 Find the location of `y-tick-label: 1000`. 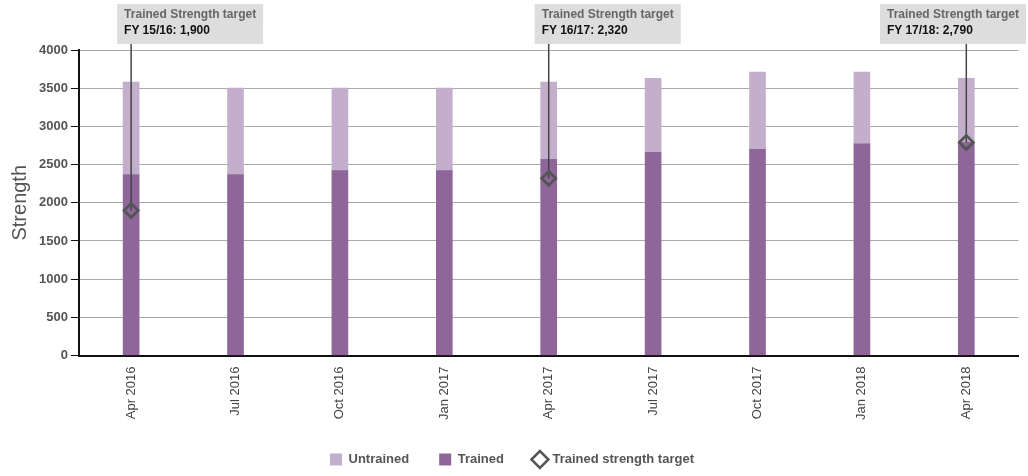

y-tick-label: 1000 is located at coordinates (53, 278).